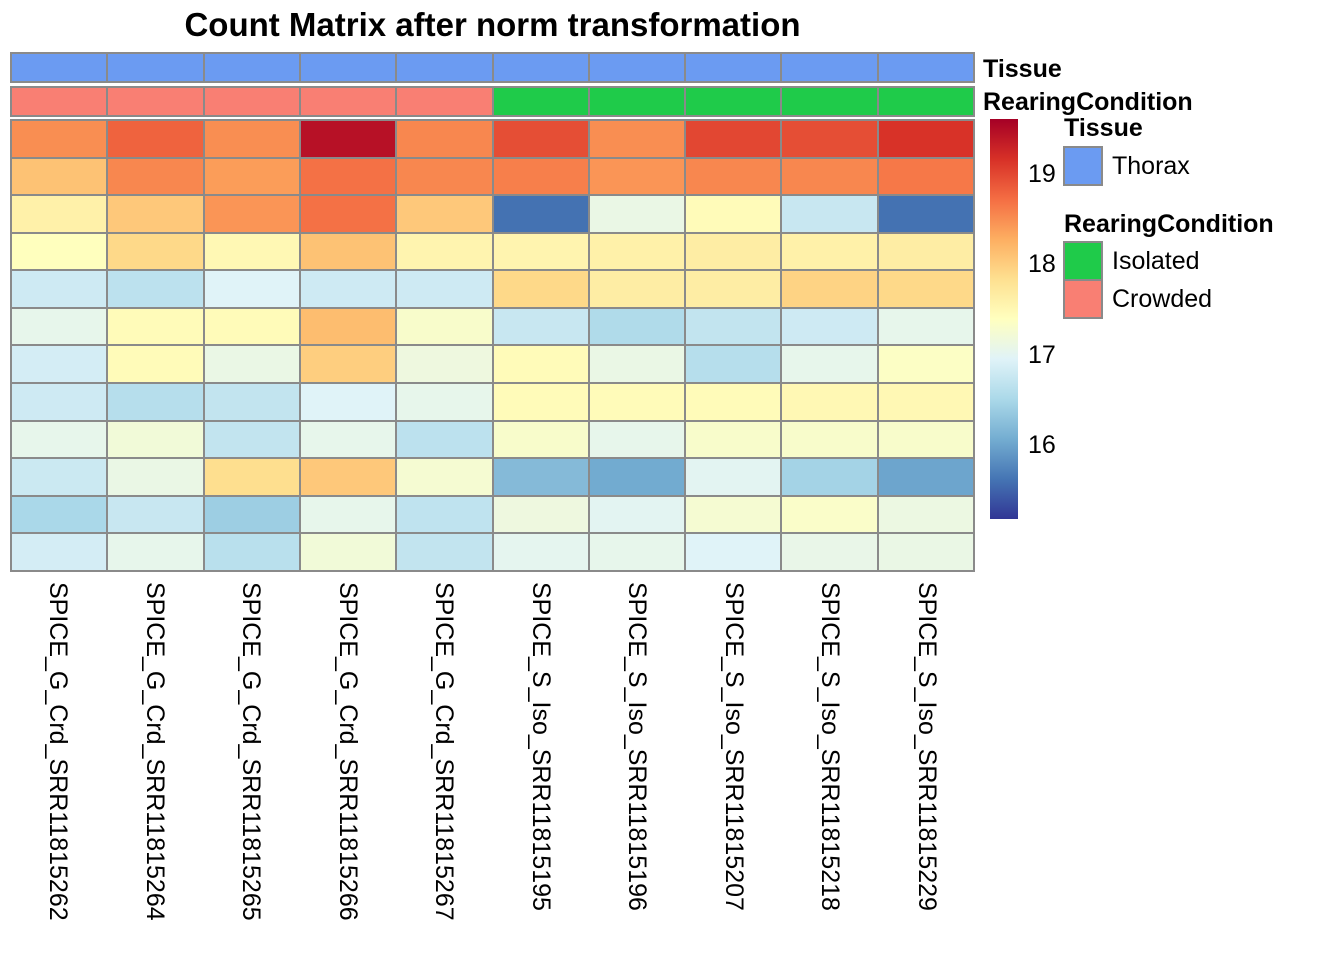 Image resolution: width=1344 pixels, height=960 pixels. Describe the element at coordinates (444, 751) in the screenshot. I see `column-label: SPICE_G_Crd_SRR11815267` at that location.